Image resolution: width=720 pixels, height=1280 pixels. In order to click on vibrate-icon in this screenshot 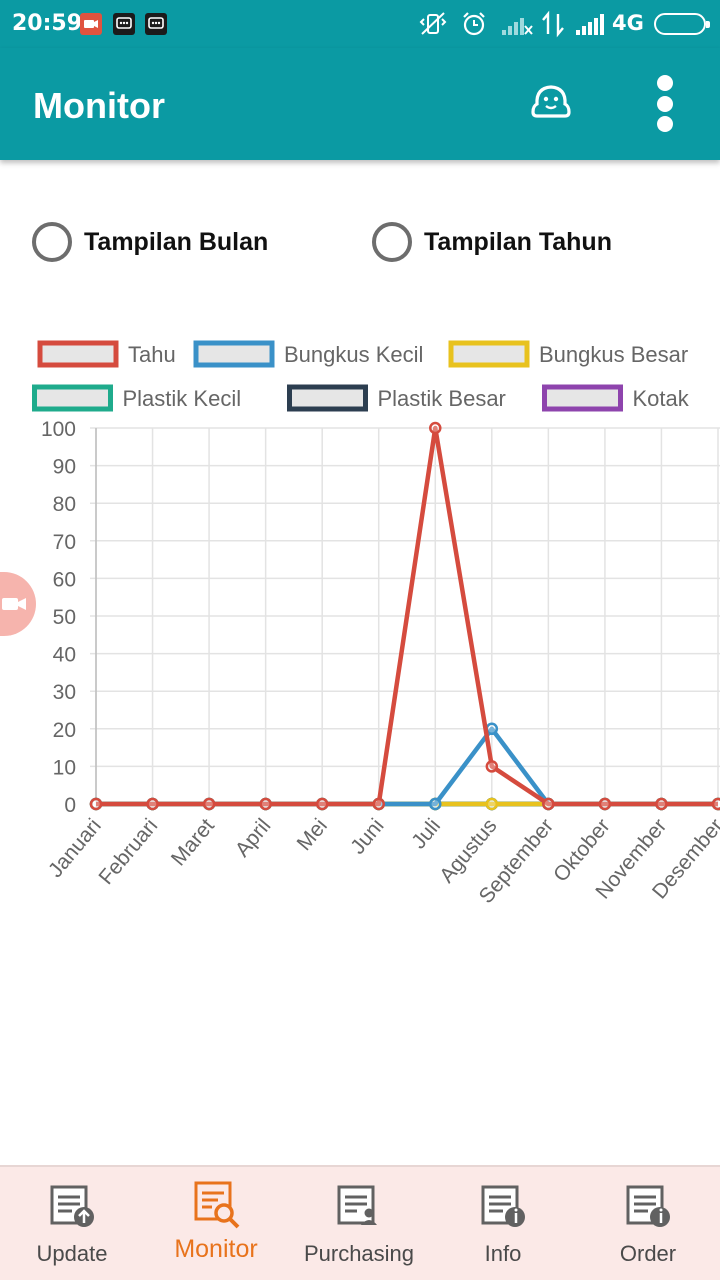, I will do `click(433, 23)`.